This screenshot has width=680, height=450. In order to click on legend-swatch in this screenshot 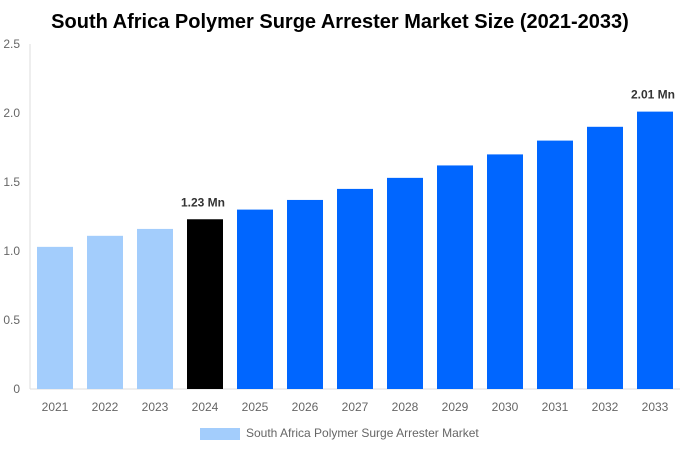, I will do `click(220, 434)`.